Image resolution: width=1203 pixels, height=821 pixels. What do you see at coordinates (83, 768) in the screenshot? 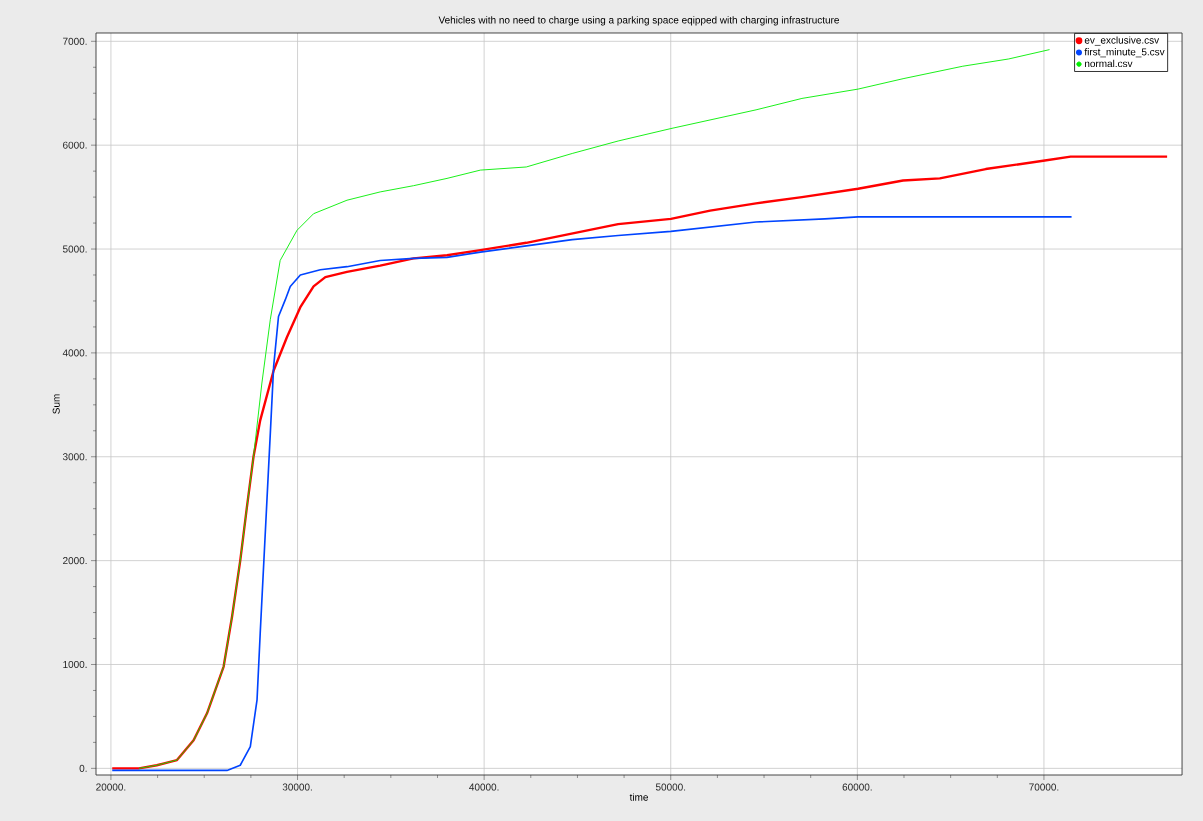
I see `y-tick-label: 0.` at bounding box center [83, 768].